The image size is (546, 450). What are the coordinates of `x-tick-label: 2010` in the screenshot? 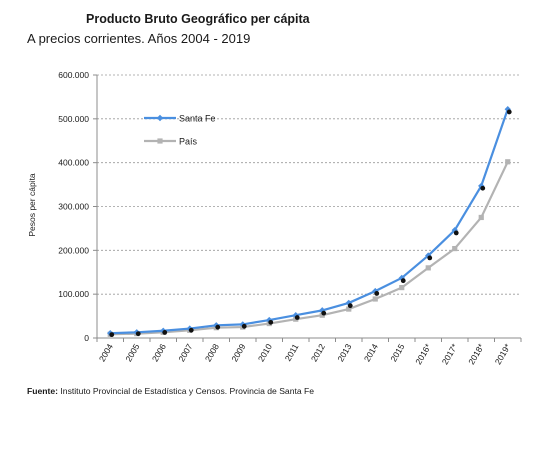 It's located at (265, 353).